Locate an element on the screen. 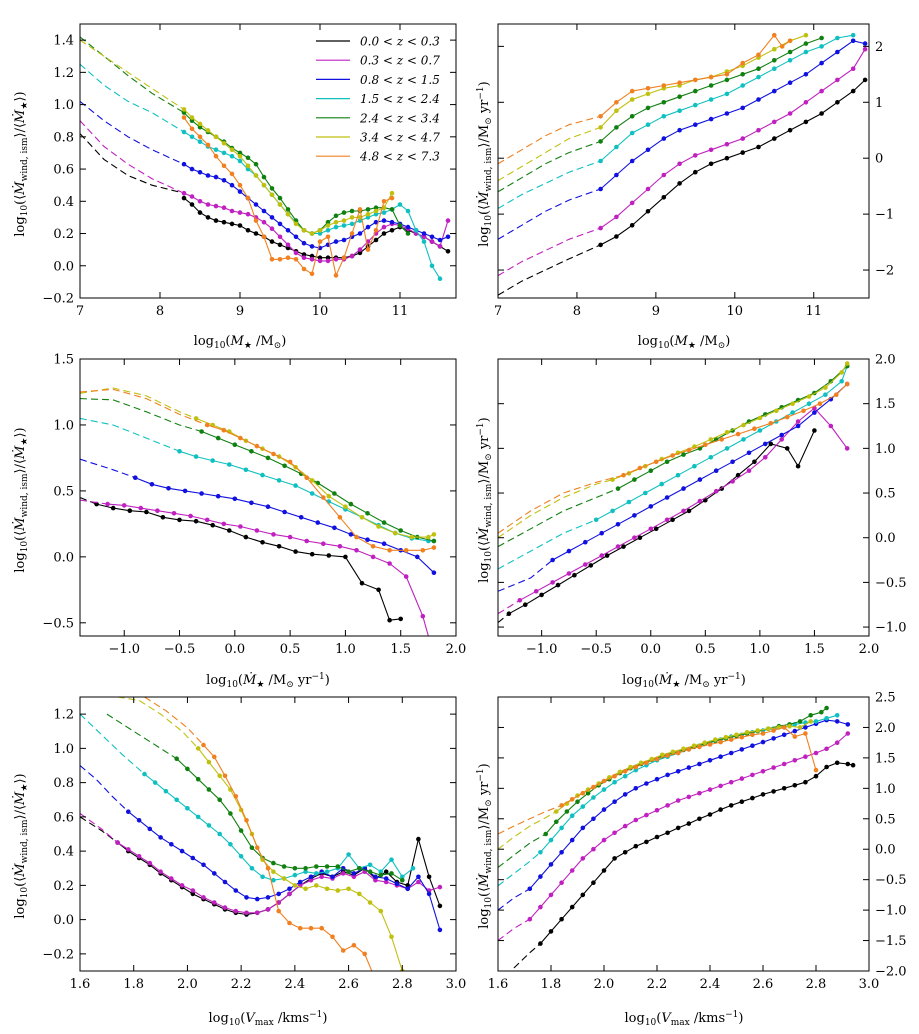  p12-ylabel: log10(⟨Ṁwind, ism⟩/M⊙ yr−1) is located at coordinates (484, 164).